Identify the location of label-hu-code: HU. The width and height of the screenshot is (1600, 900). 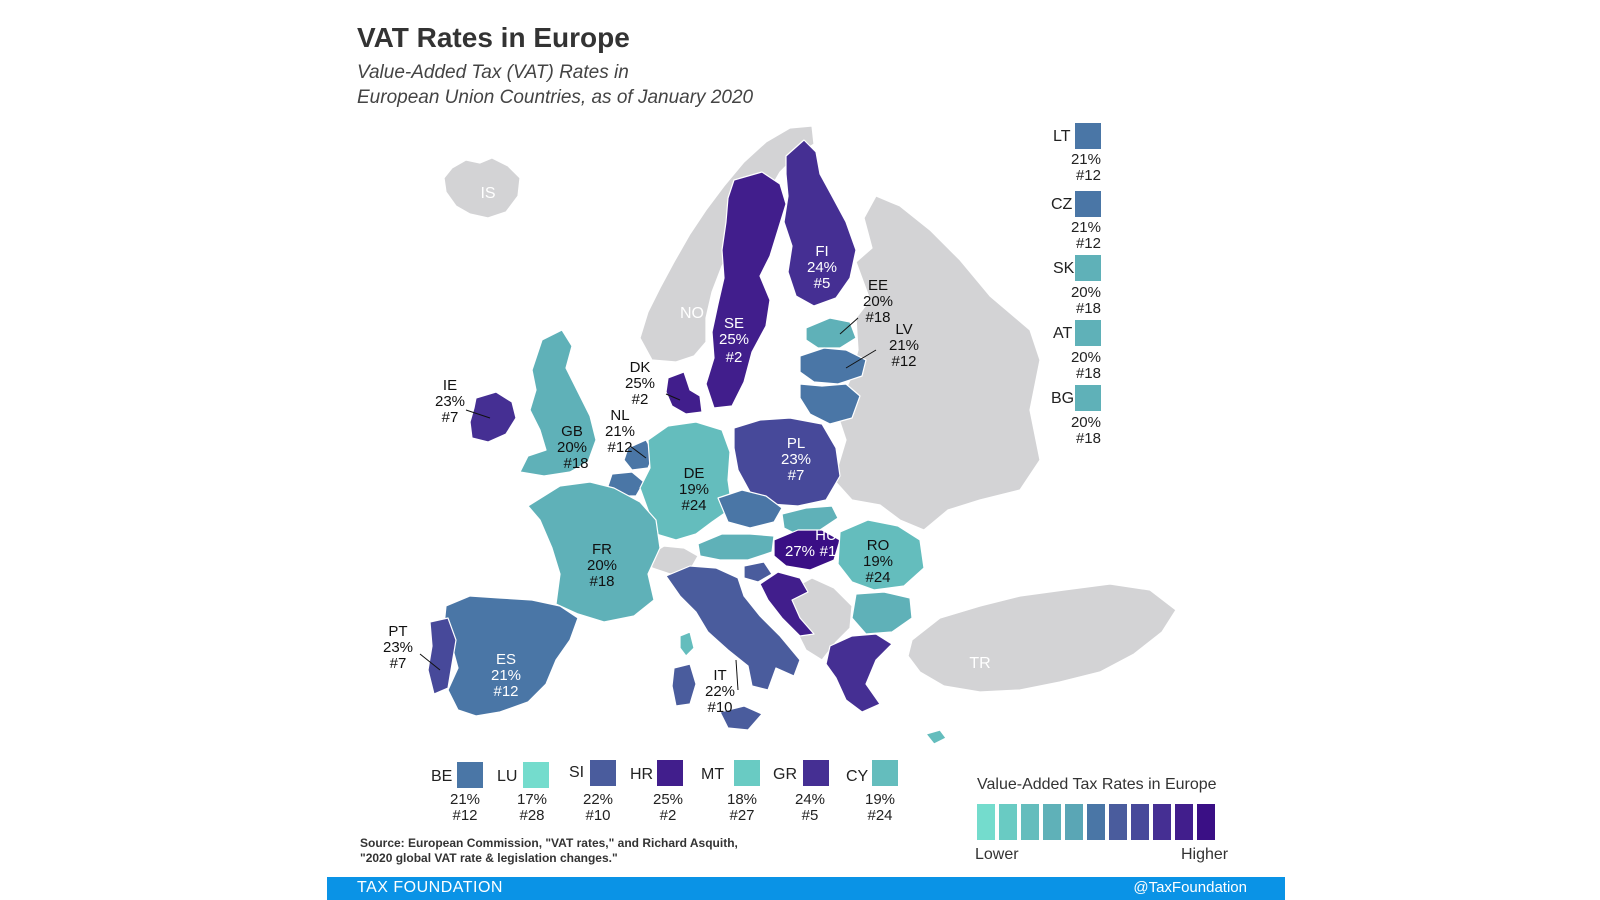
(826, 535).